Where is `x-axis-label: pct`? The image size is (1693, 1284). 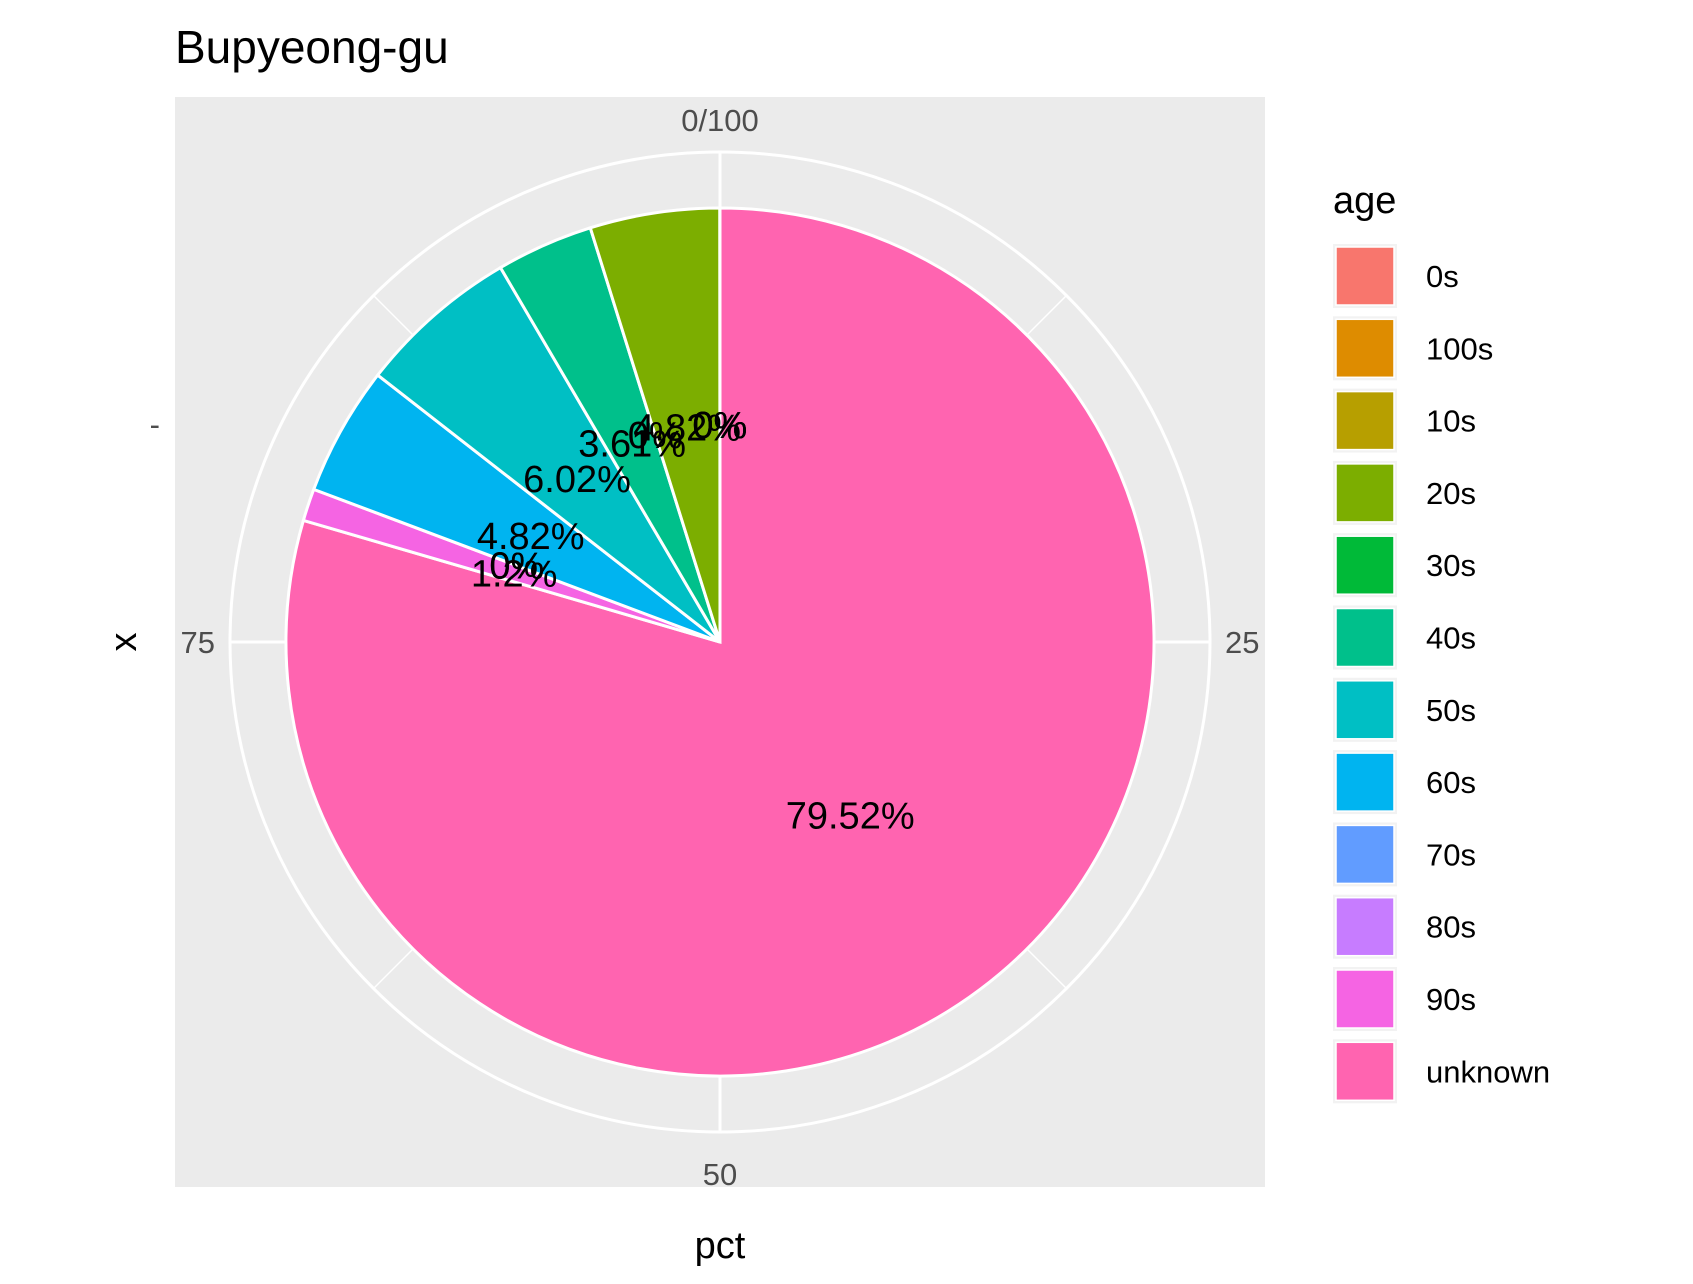
x-axis-label: pct is located at coordinates (720, 1246).